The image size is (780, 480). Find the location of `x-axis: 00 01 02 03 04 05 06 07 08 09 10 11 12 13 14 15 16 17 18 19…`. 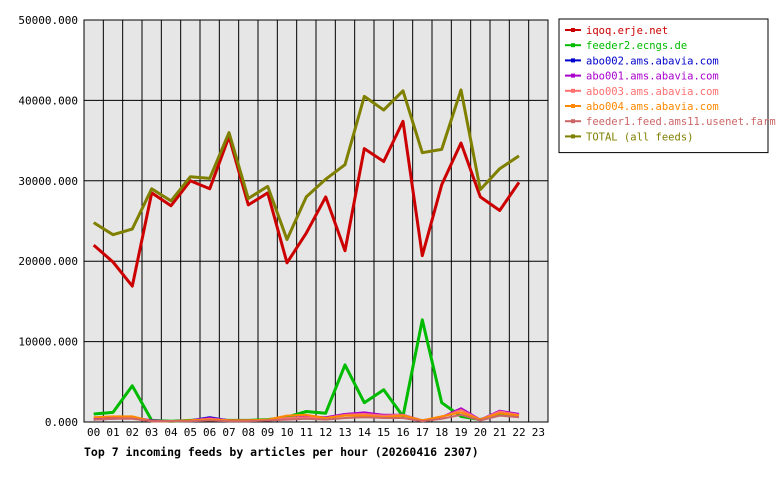

x-axis: 00 01 02 03 04 05 06 07 08 09 10 11 12 13 14 15 16 17 18 19… is located at coordinates (316, 432).